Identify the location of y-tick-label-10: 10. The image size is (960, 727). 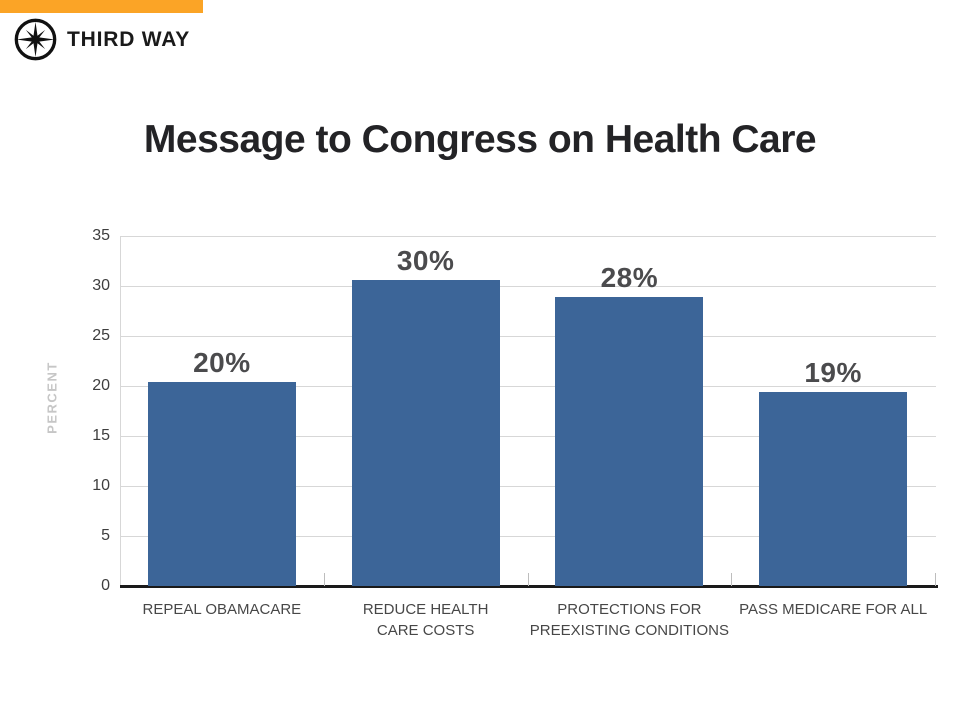
(101, 485).